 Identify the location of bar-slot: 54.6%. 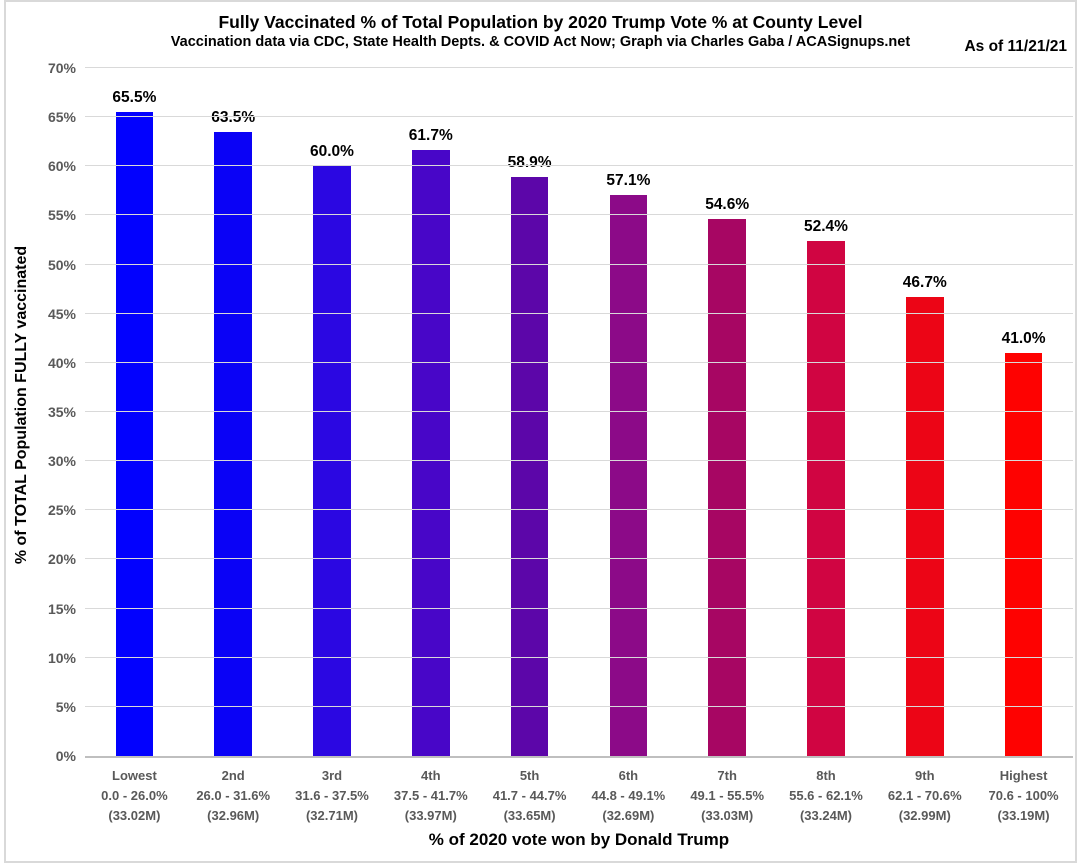
(727, 412).